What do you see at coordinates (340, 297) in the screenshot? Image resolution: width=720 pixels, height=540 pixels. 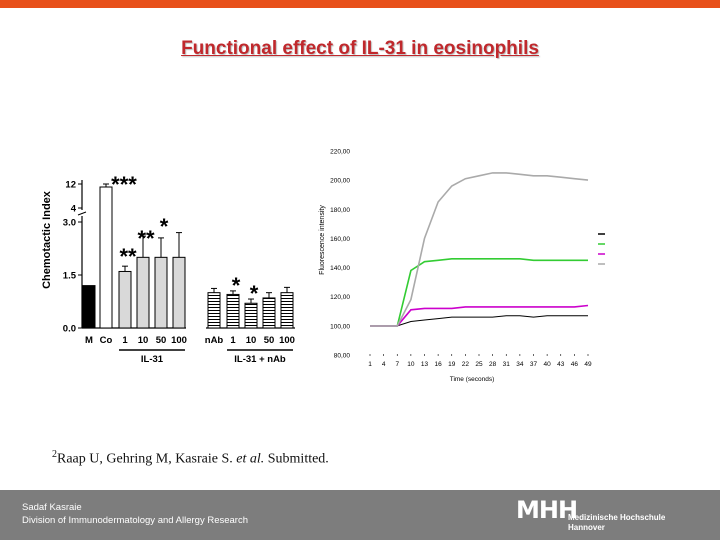 I see `line-y-tick-label: 120,00` at bounding box center [340, 297].